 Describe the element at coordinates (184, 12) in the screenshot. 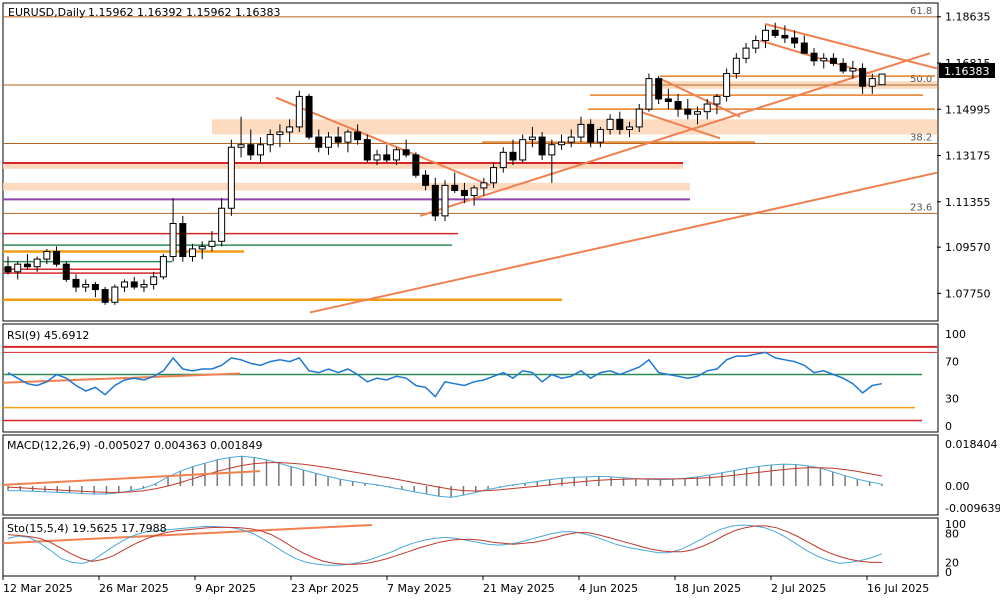

I see `ohlc-label: 1.15962 1.16392 1.15962 1.16383` at that location.